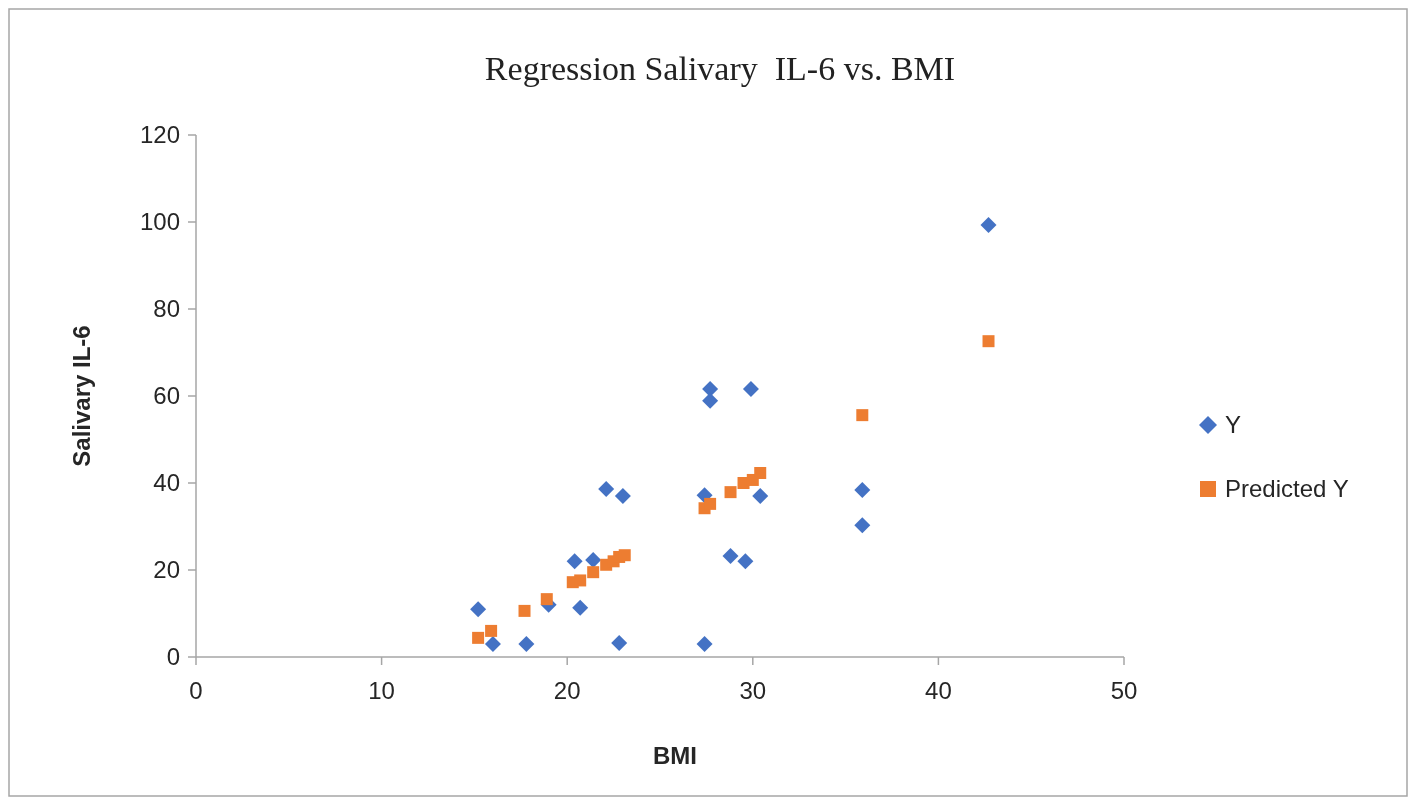 This screenshot has height=805, width=1416. Describe the element at coordinates (567, 690) in the screenshot. I see `x-tick-label: 20` at that location.